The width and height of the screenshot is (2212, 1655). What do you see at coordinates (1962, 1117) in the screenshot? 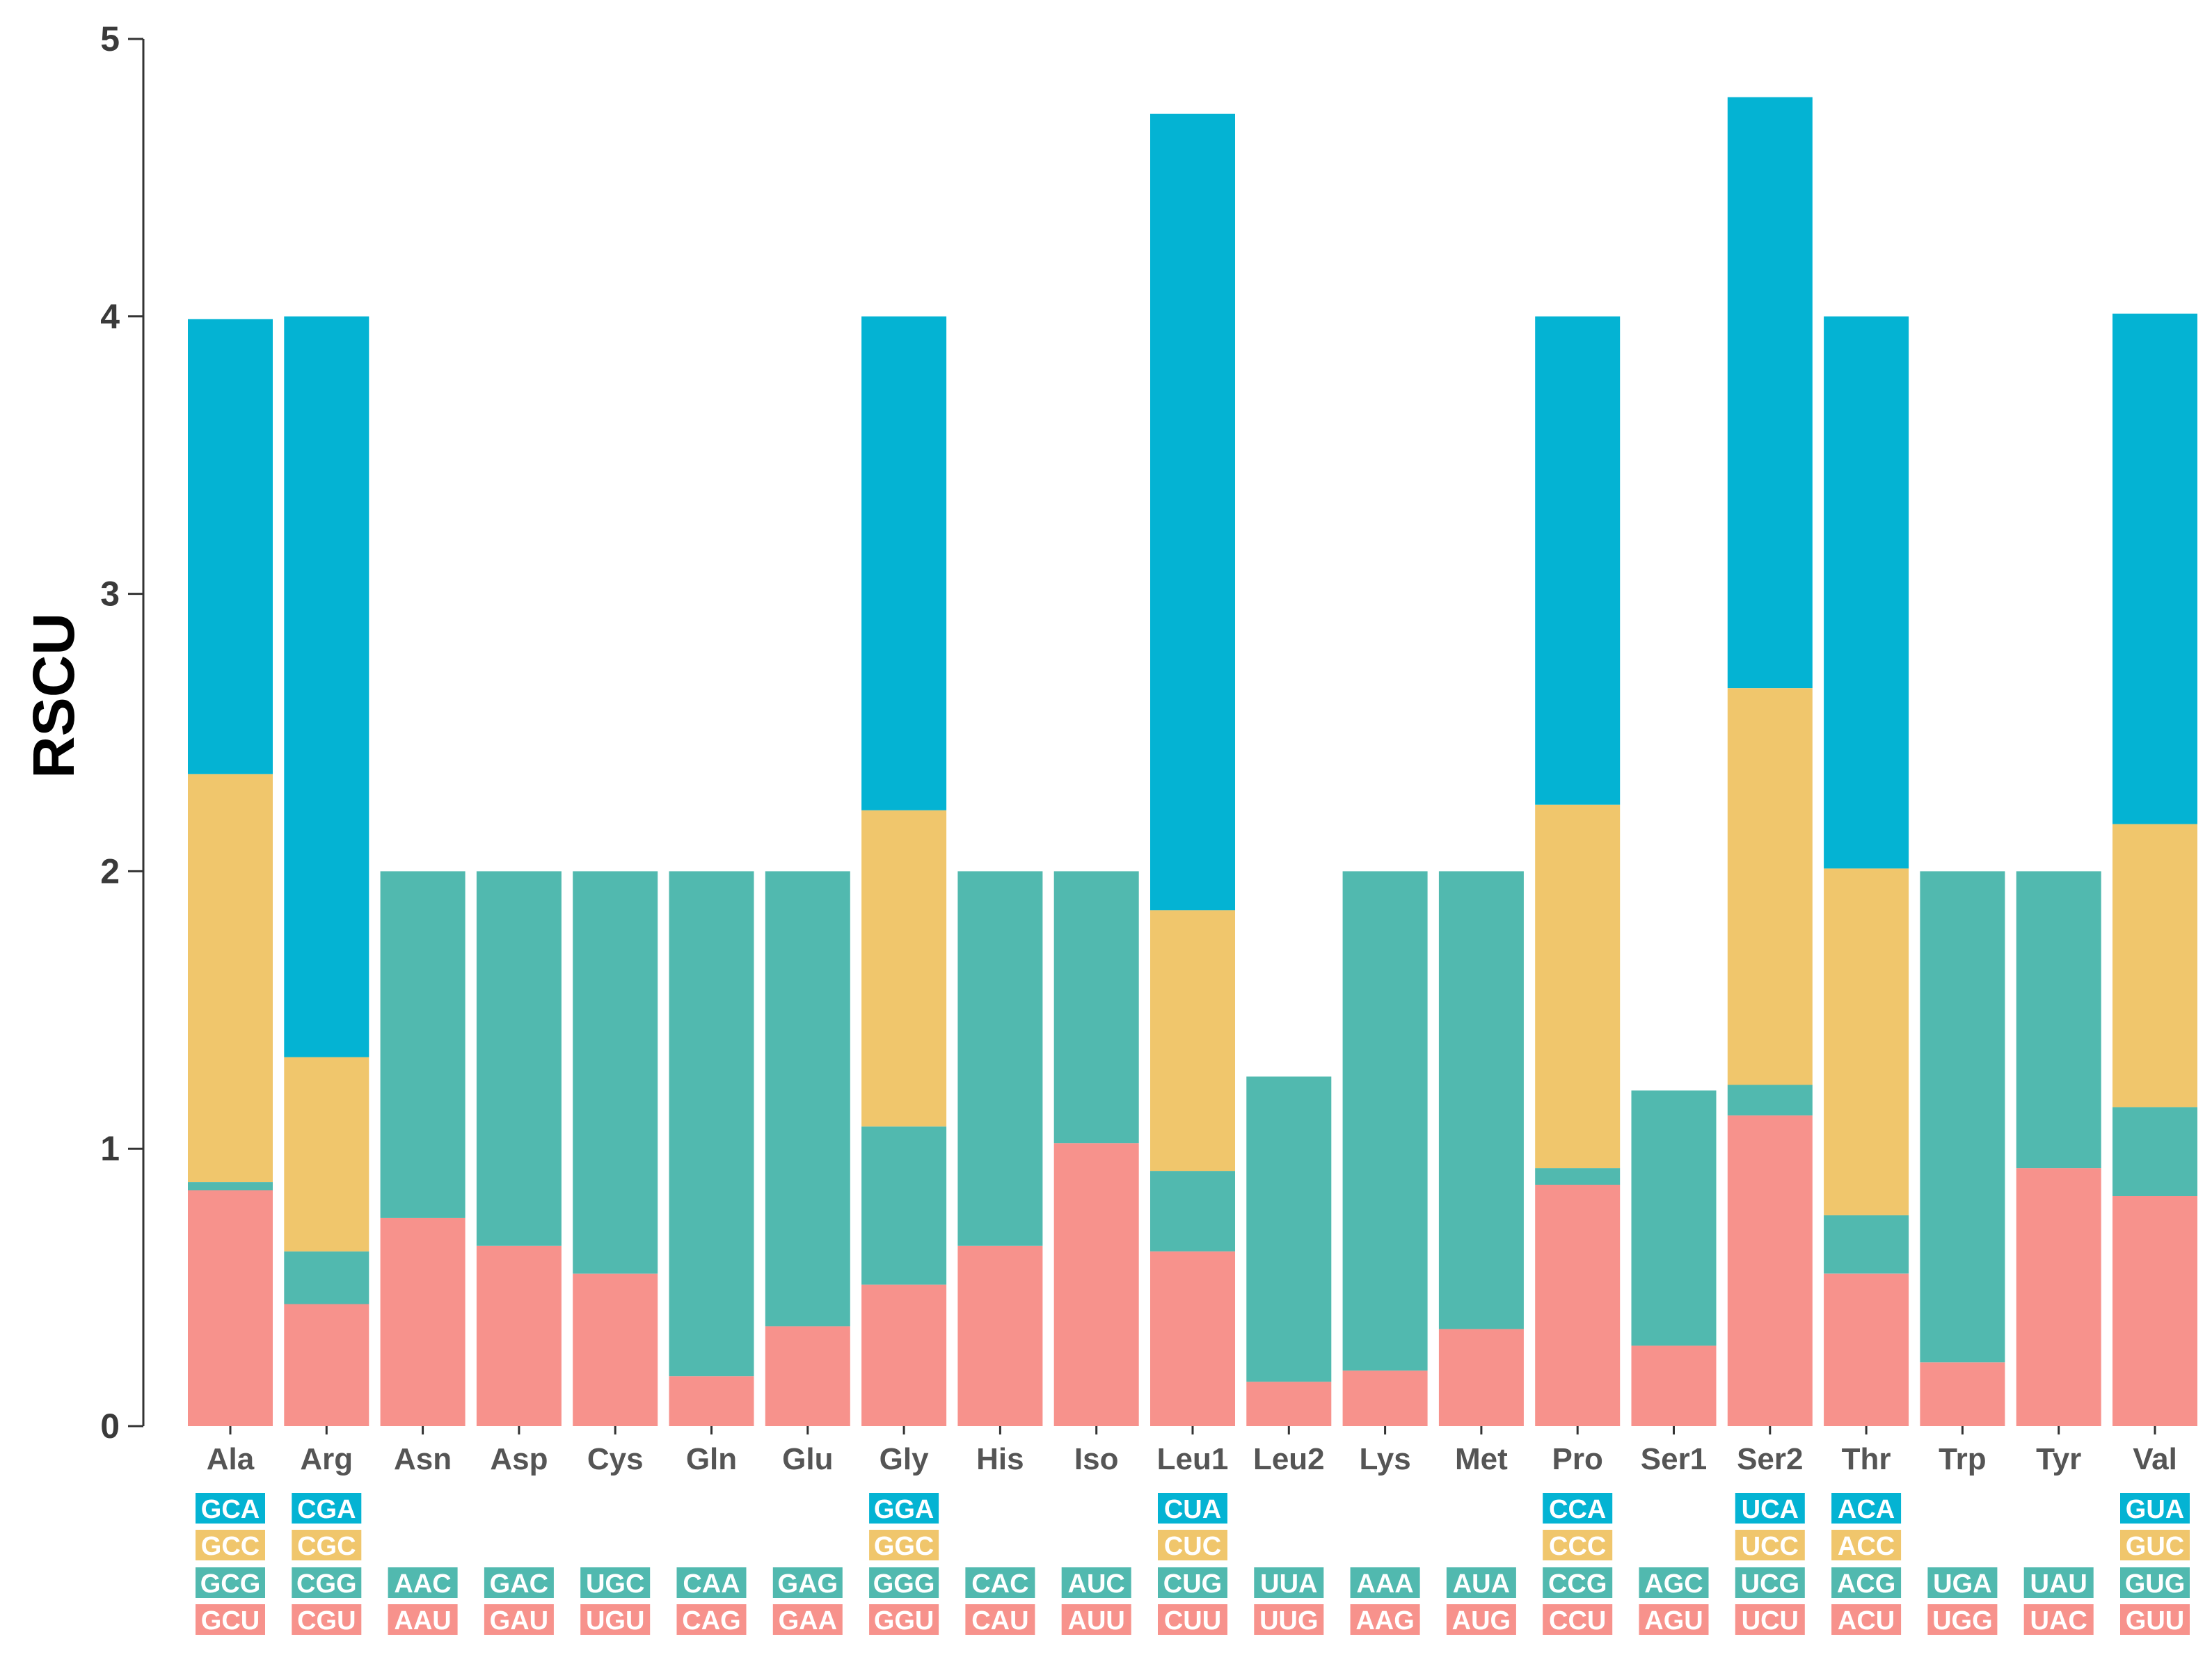
I see `bar-segment-trp-uga` at bounding box center [1962, 1117].